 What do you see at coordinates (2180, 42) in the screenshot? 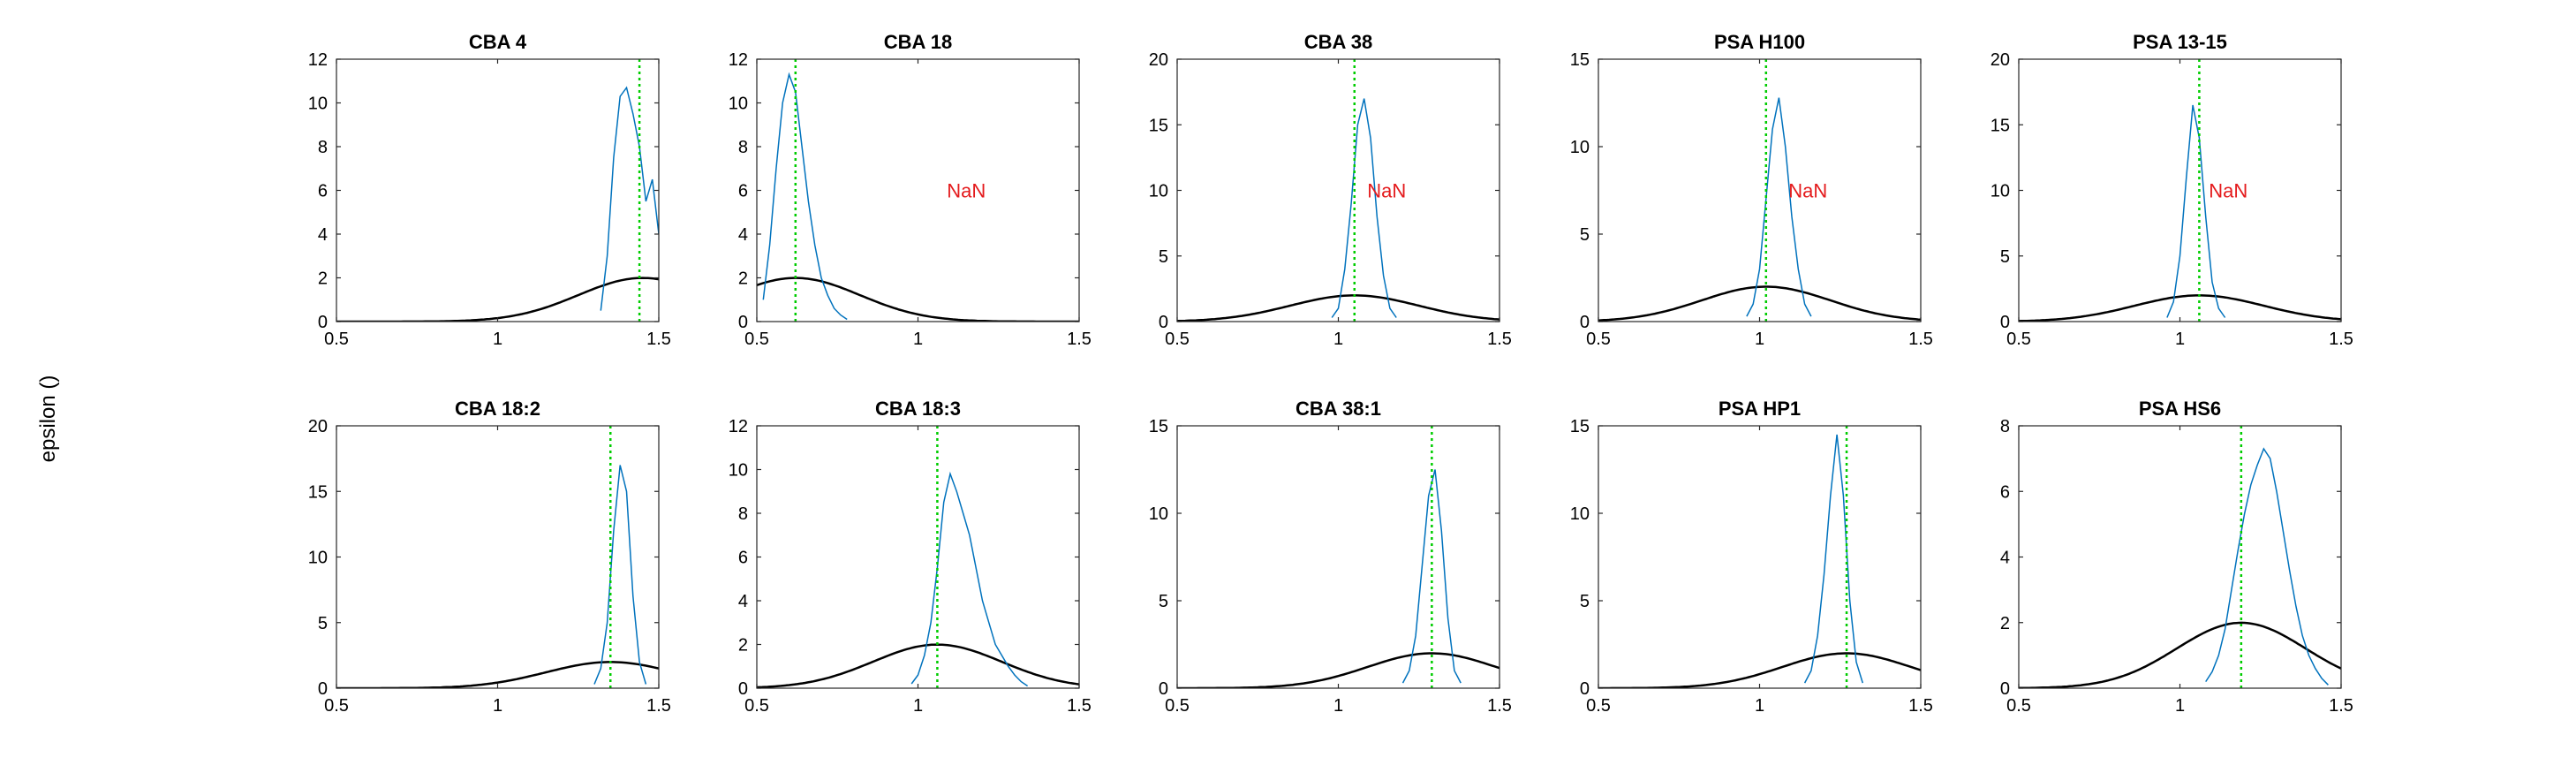
I see `subplot-title: PSA 13-15` at bounding box center [2180, 42].